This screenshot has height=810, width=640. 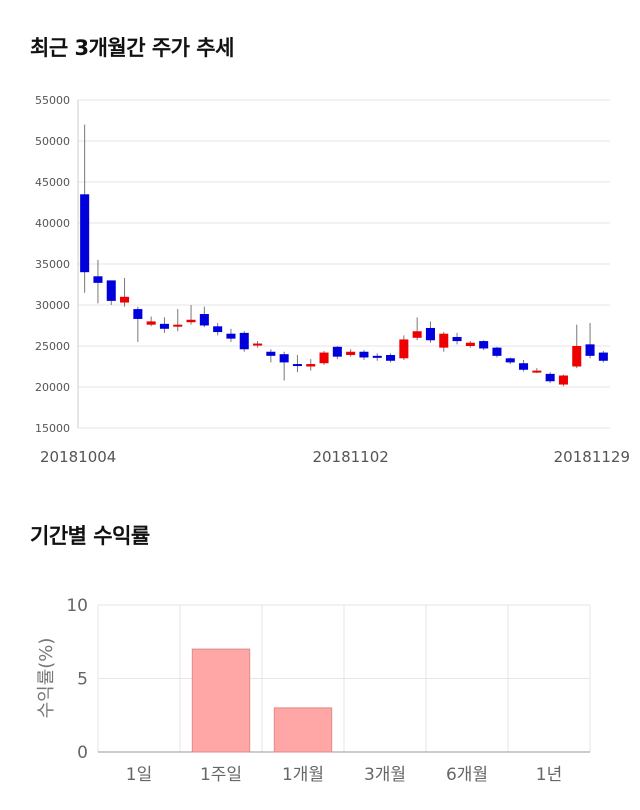 I want to click on y-tick-label: 40000, so click(x=52, y=223).